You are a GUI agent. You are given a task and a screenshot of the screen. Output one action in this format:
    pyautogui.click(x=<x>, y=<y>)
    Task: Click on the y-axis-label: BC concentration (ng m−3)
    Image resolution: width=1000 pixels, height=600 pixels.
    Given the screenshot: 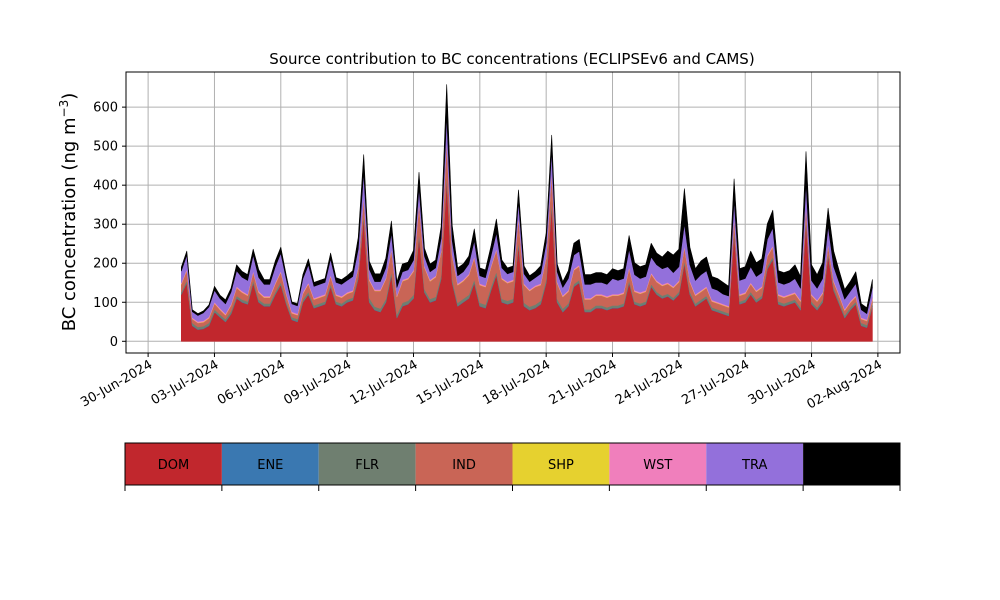 What is the action you would take?
    pyautogui.click(x=68, y=212)
    